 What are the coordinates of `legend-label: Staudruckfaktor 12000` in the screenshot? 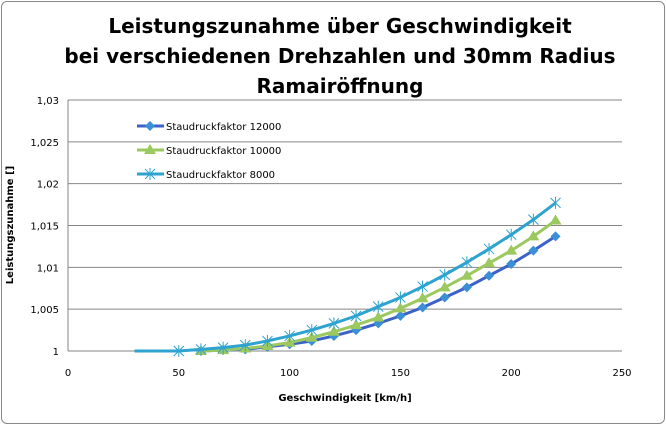 It's located at (223, 127).